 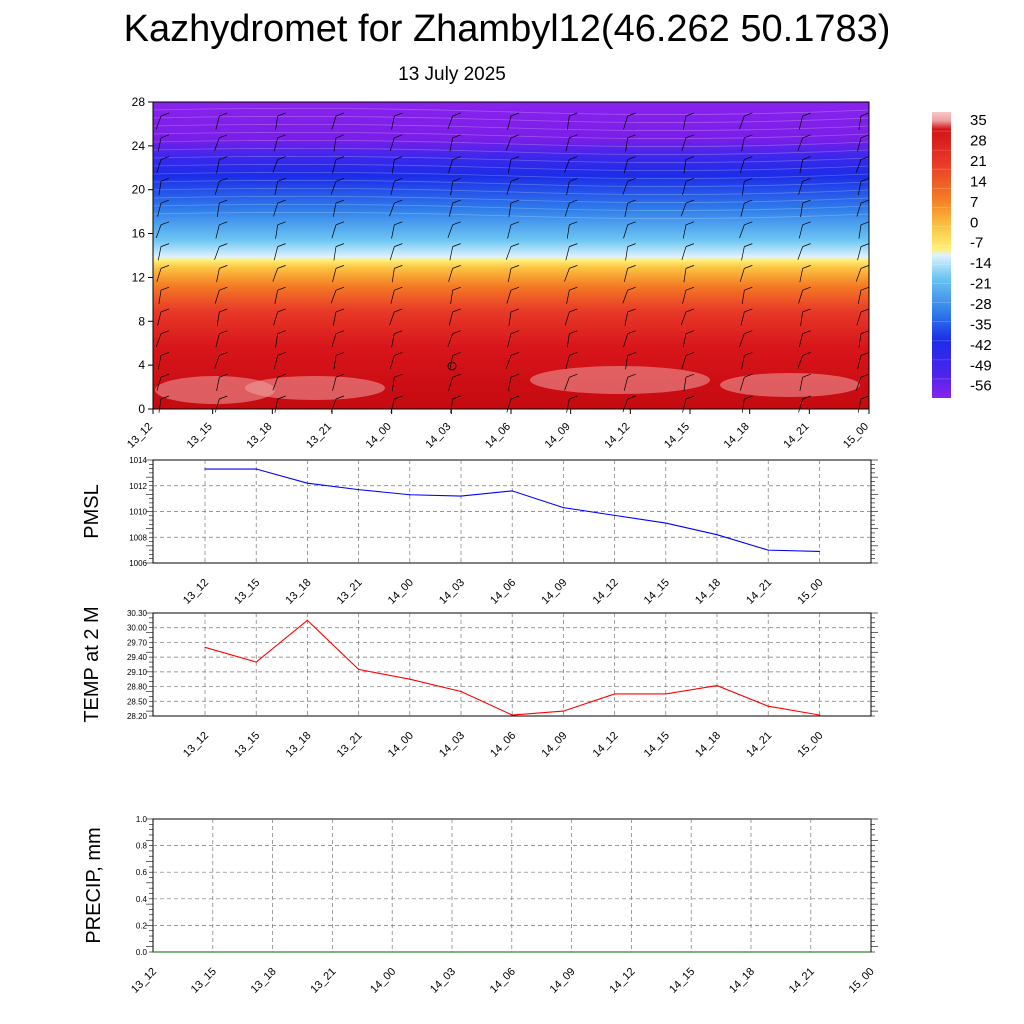 What do you see at coordinates (350, 592) in the screenshot?
I see `x-tick-label: 13_21` at bounding box center [350, 592].